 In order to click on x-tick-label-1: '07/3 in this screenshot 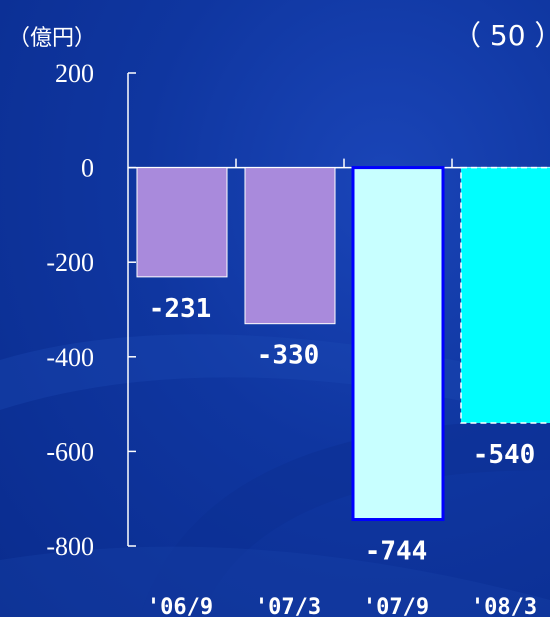, I will do `click(288, 606)`.